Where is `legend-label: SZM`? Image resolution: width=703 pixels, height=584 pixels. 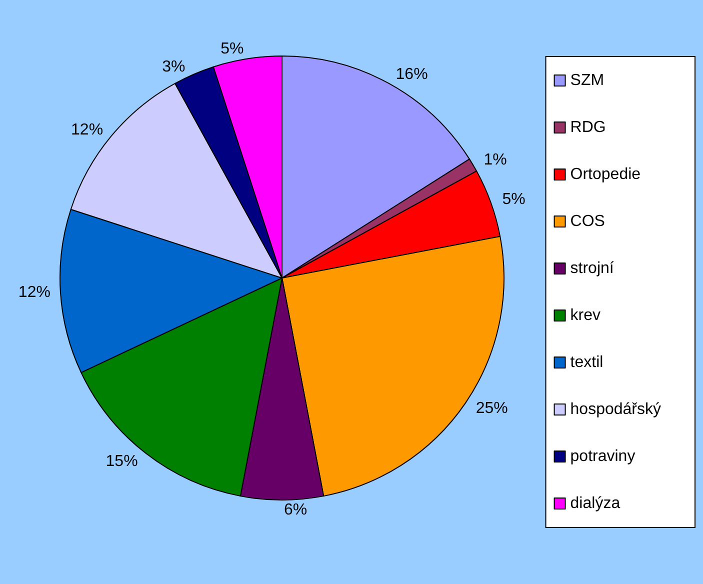 legend-label: SZM is located at coordinates (587, 80).